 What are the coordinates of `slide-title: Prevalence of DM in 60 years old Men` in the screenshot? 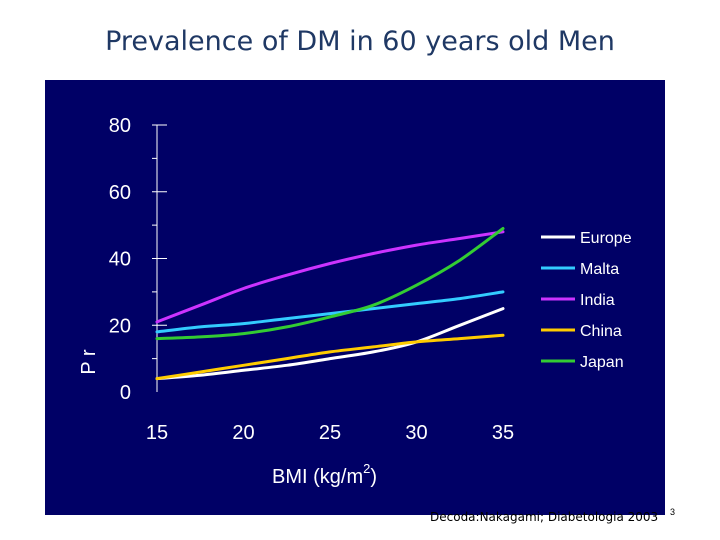 It's located at (360, 41).